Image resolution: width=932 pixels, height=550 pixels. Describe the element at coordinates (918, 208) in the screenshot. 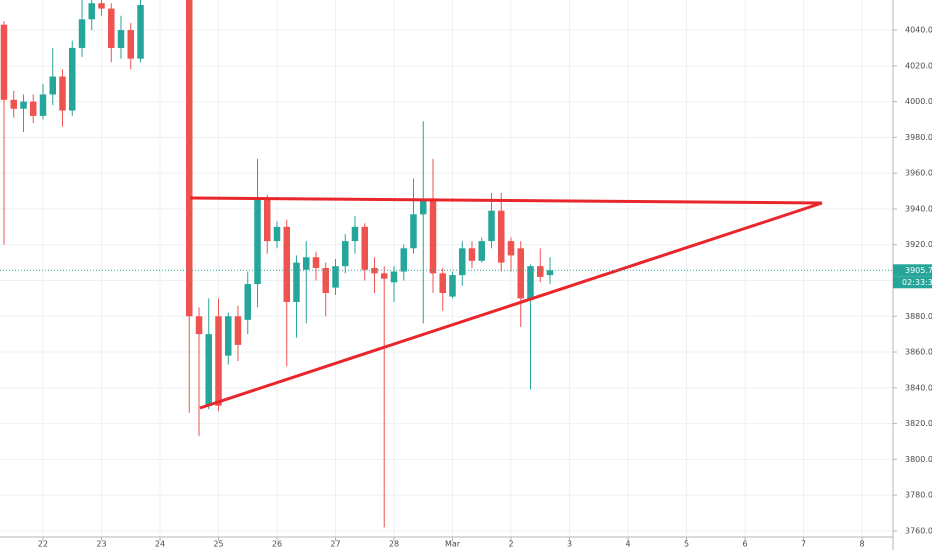

I see `y-tick-label: 3940.0` at that location.